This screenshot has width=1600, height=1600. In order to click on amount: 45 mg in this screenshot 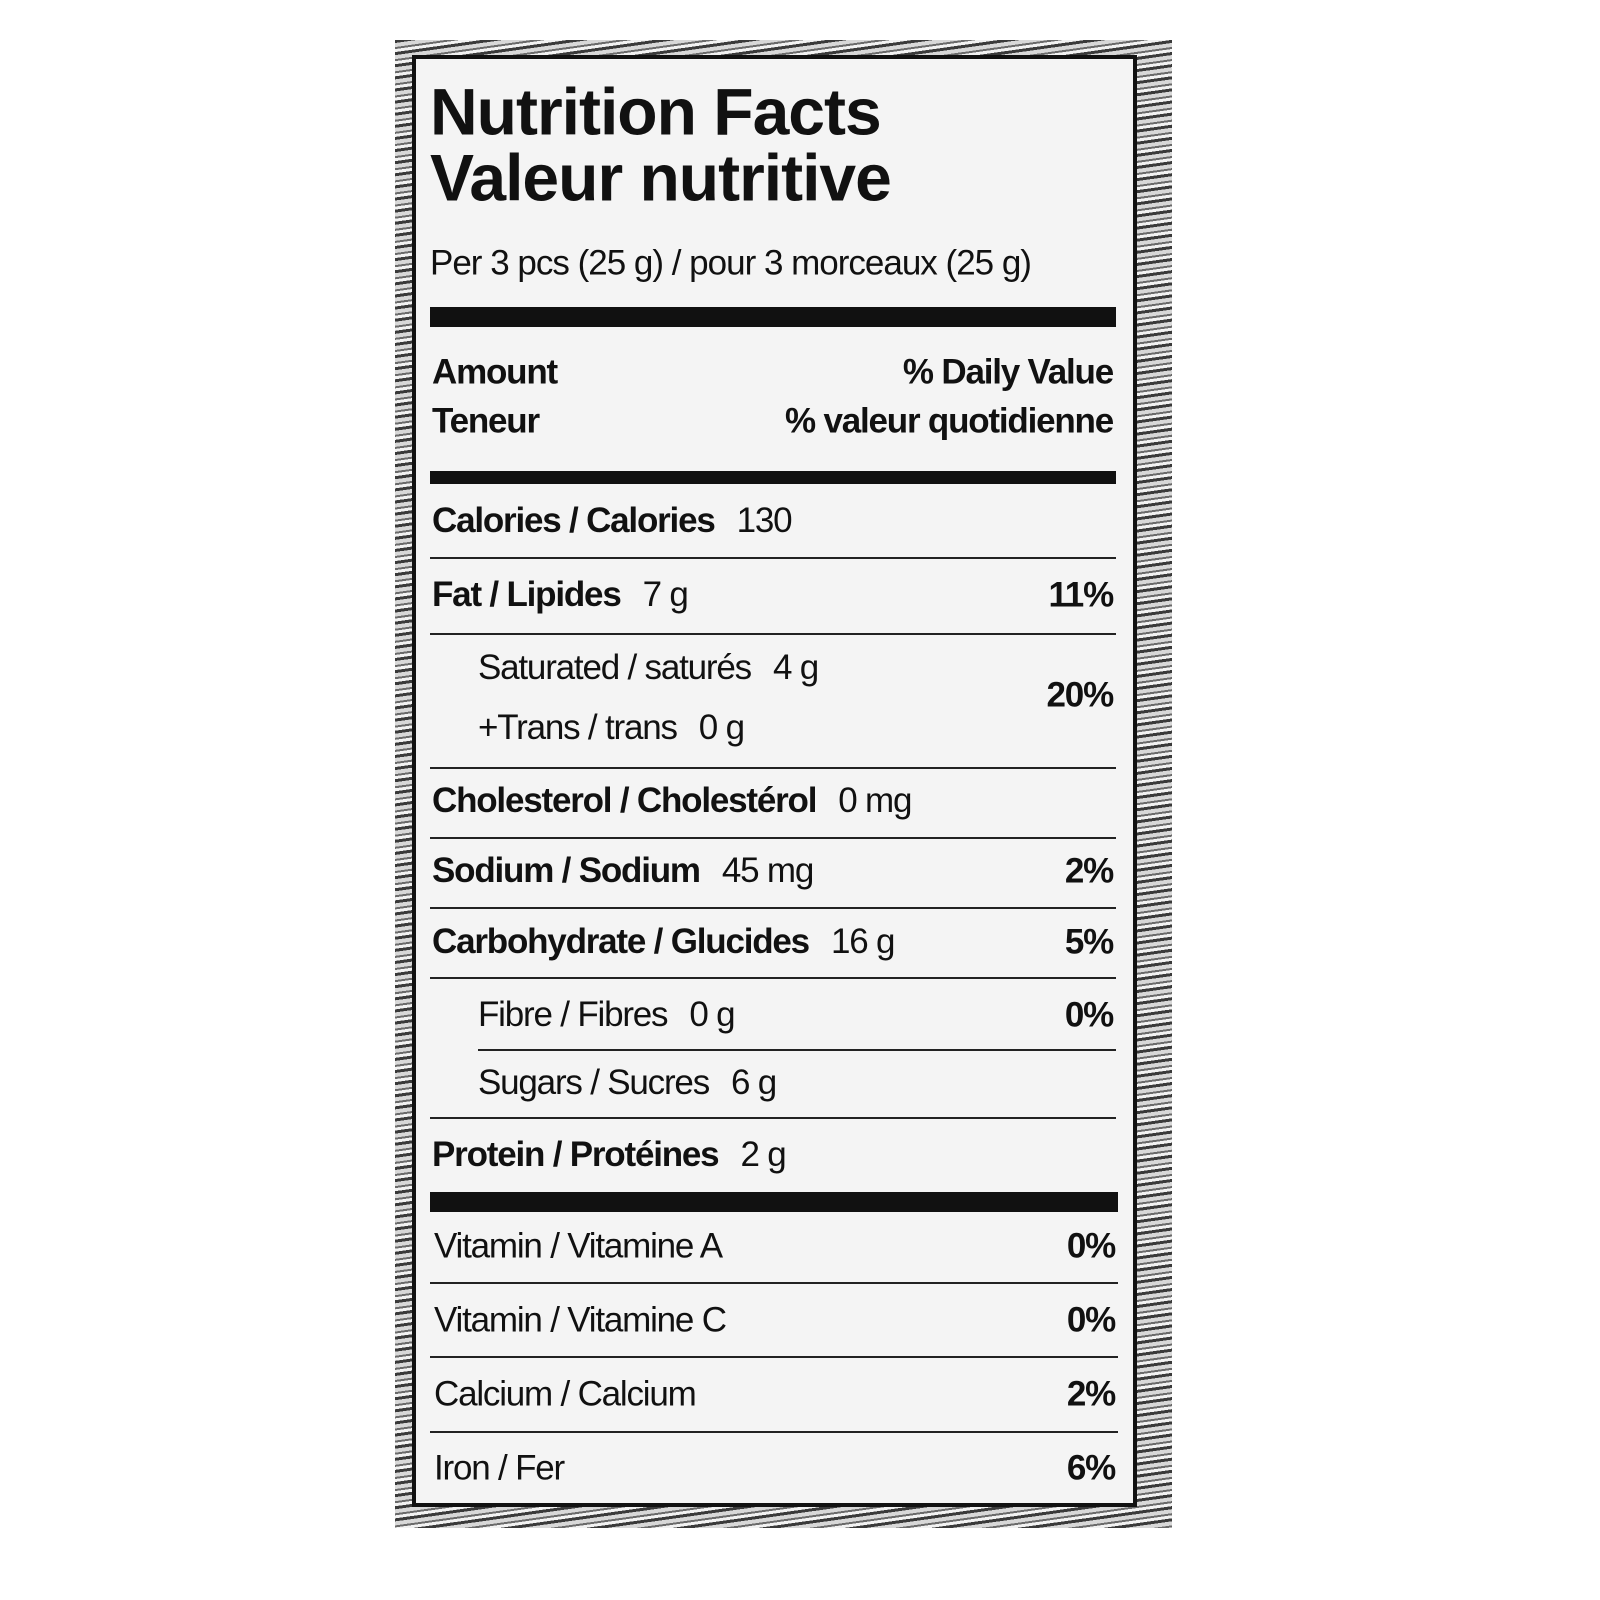, I will do `click(767, 870)`.